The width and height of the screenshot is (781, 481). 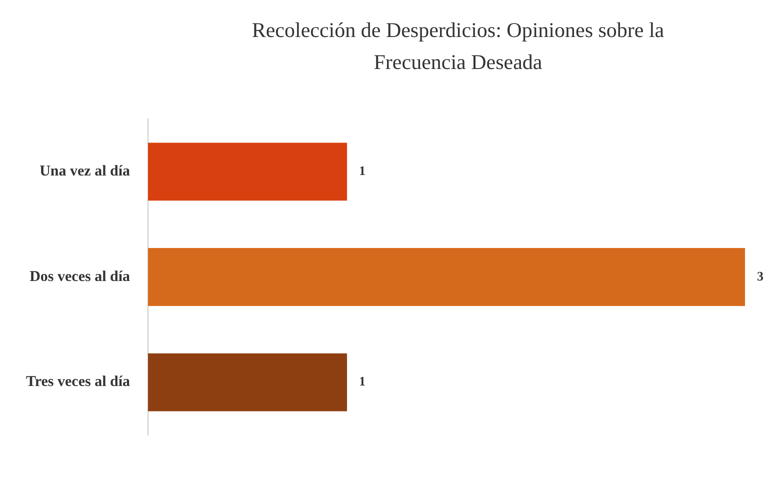 What do you see at coordinates (85, 172) in the screenshot?
I see `y-tick-label: Una vez al día` at bounding box center [85, 172].